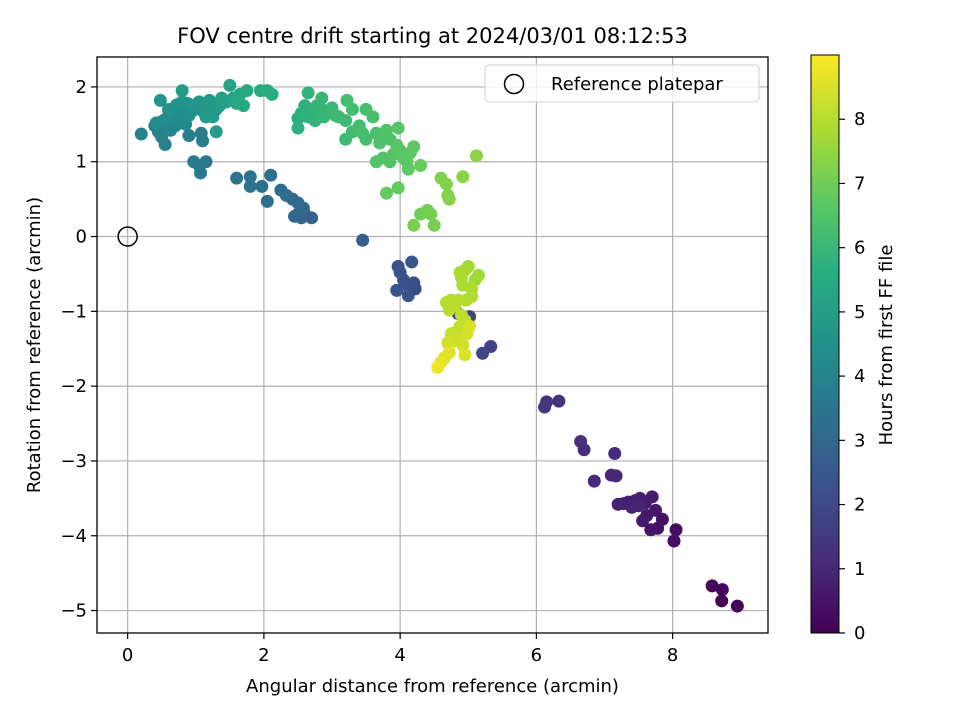  I want to click on legend-label: Reference platepar, so click(637, 84).